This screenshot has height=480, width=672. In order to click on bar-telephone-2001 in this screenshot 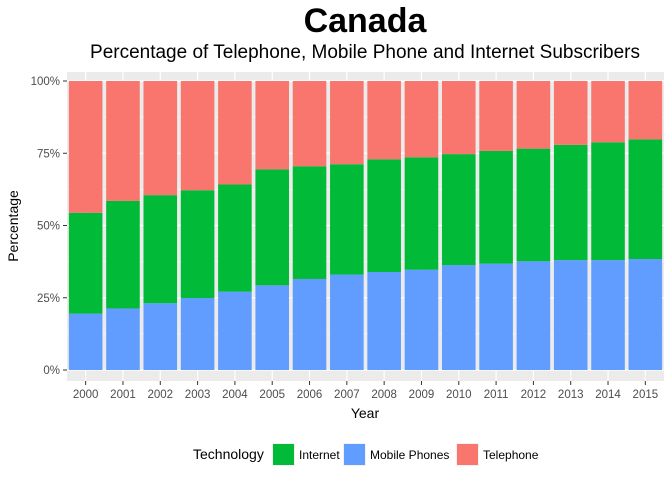, I will do `click(123, 141)`.